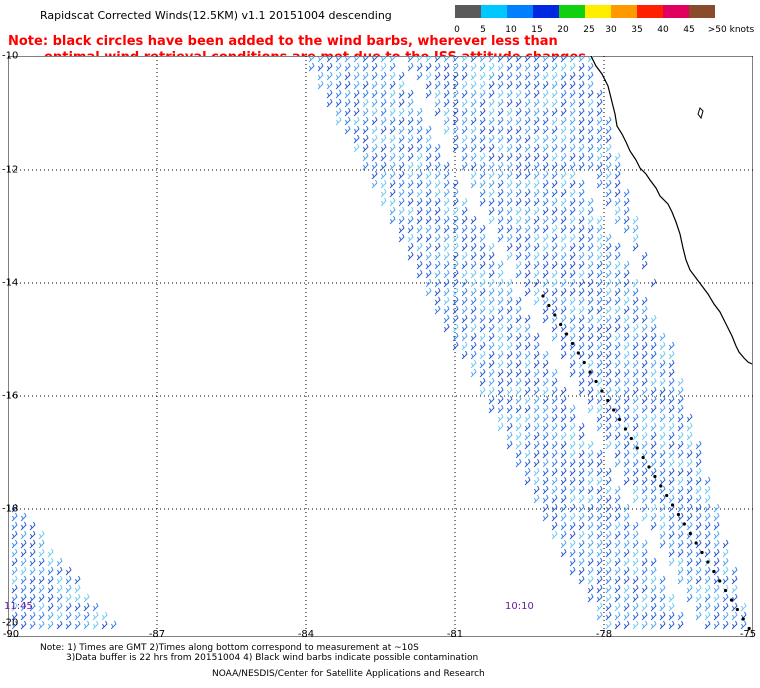  What do you see at coordinates (10, 170) in the screenshot?
I see `lat-label-12: -12` at bounding box center [10, 170].